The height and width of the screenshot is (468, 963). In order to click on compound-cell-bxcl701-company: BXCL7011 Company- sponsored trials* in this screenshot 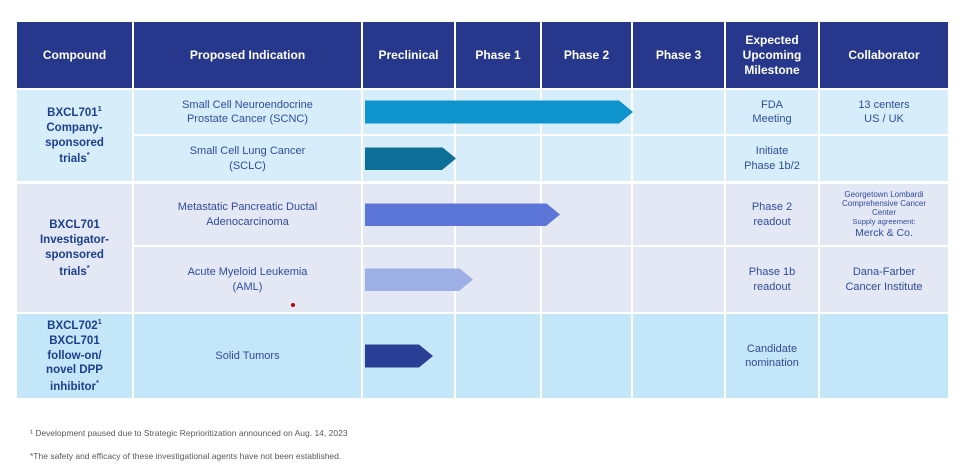, I will do `click(75, 135)`.